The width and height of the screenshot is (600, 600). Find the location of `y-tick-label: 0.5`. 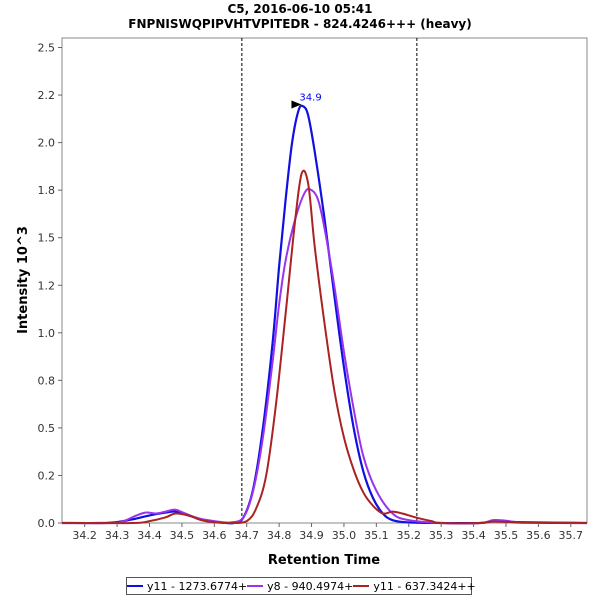

y-tick-label: 0.5 is located at coordinates (47, 428).